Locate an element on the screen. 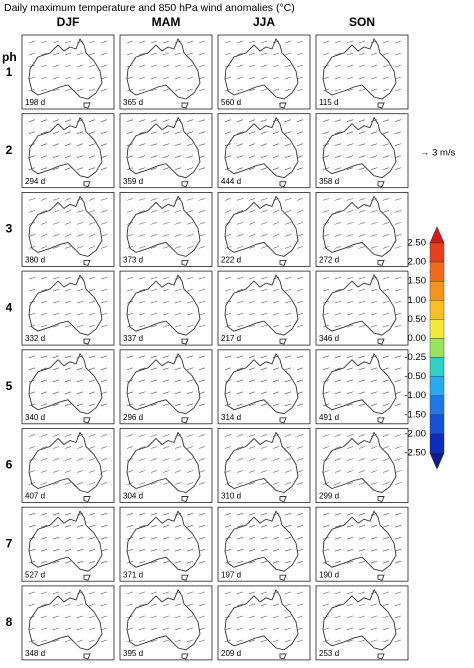 The height and width of the screenshot is (668, 474). map-panel: 272 d is located at coordinates (362, 229).